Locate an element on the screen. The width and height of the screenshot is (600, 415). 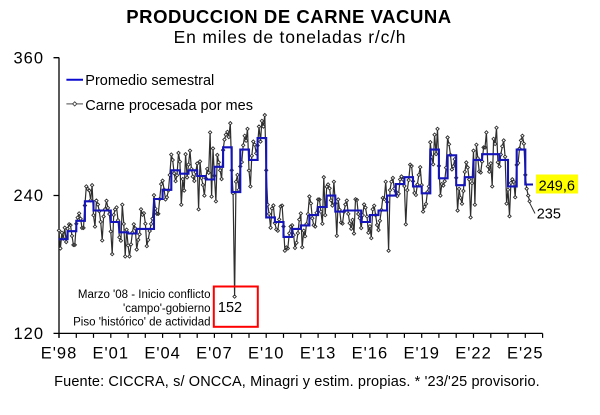
svg-text: Marzo '08 - Inicio conflicto is located at coordinates (144, 295).